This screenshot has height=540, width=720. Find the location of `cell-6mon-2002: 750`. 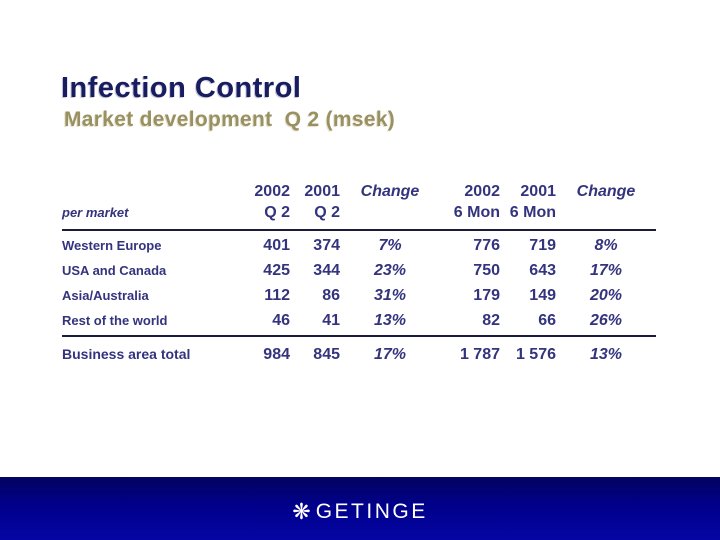

cell-6mon-2002: 750 is located at coordinates (486, 270).